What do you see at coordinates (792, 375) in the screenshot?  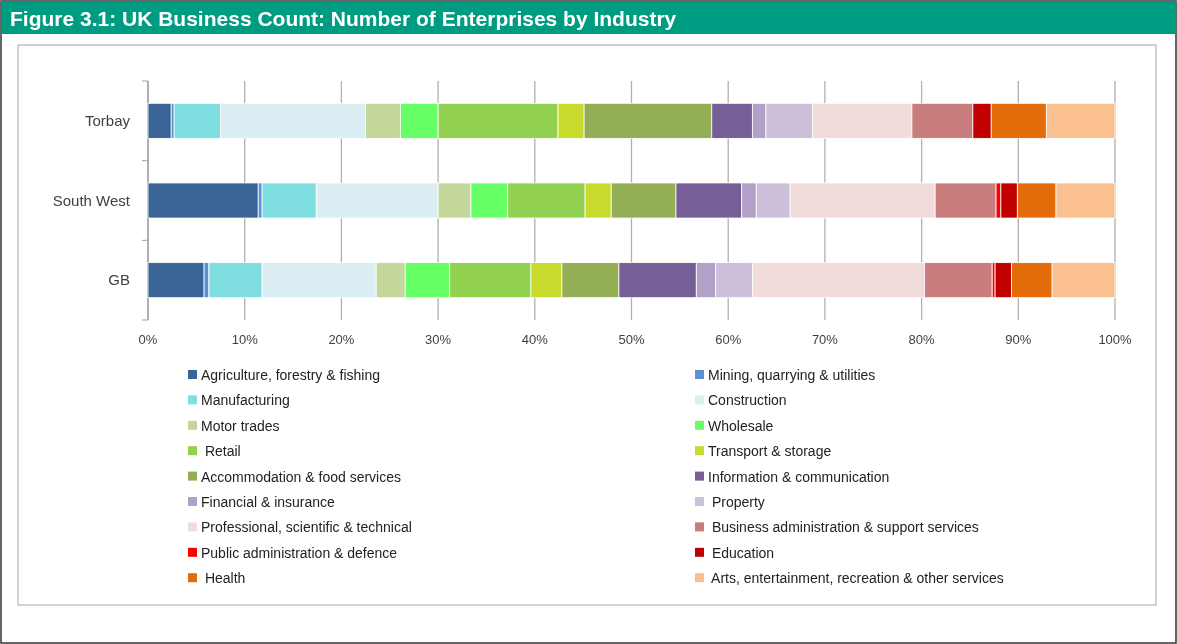 I see `legend-label: Mining, quarrying & utilities` at bounding box center [792, 375].